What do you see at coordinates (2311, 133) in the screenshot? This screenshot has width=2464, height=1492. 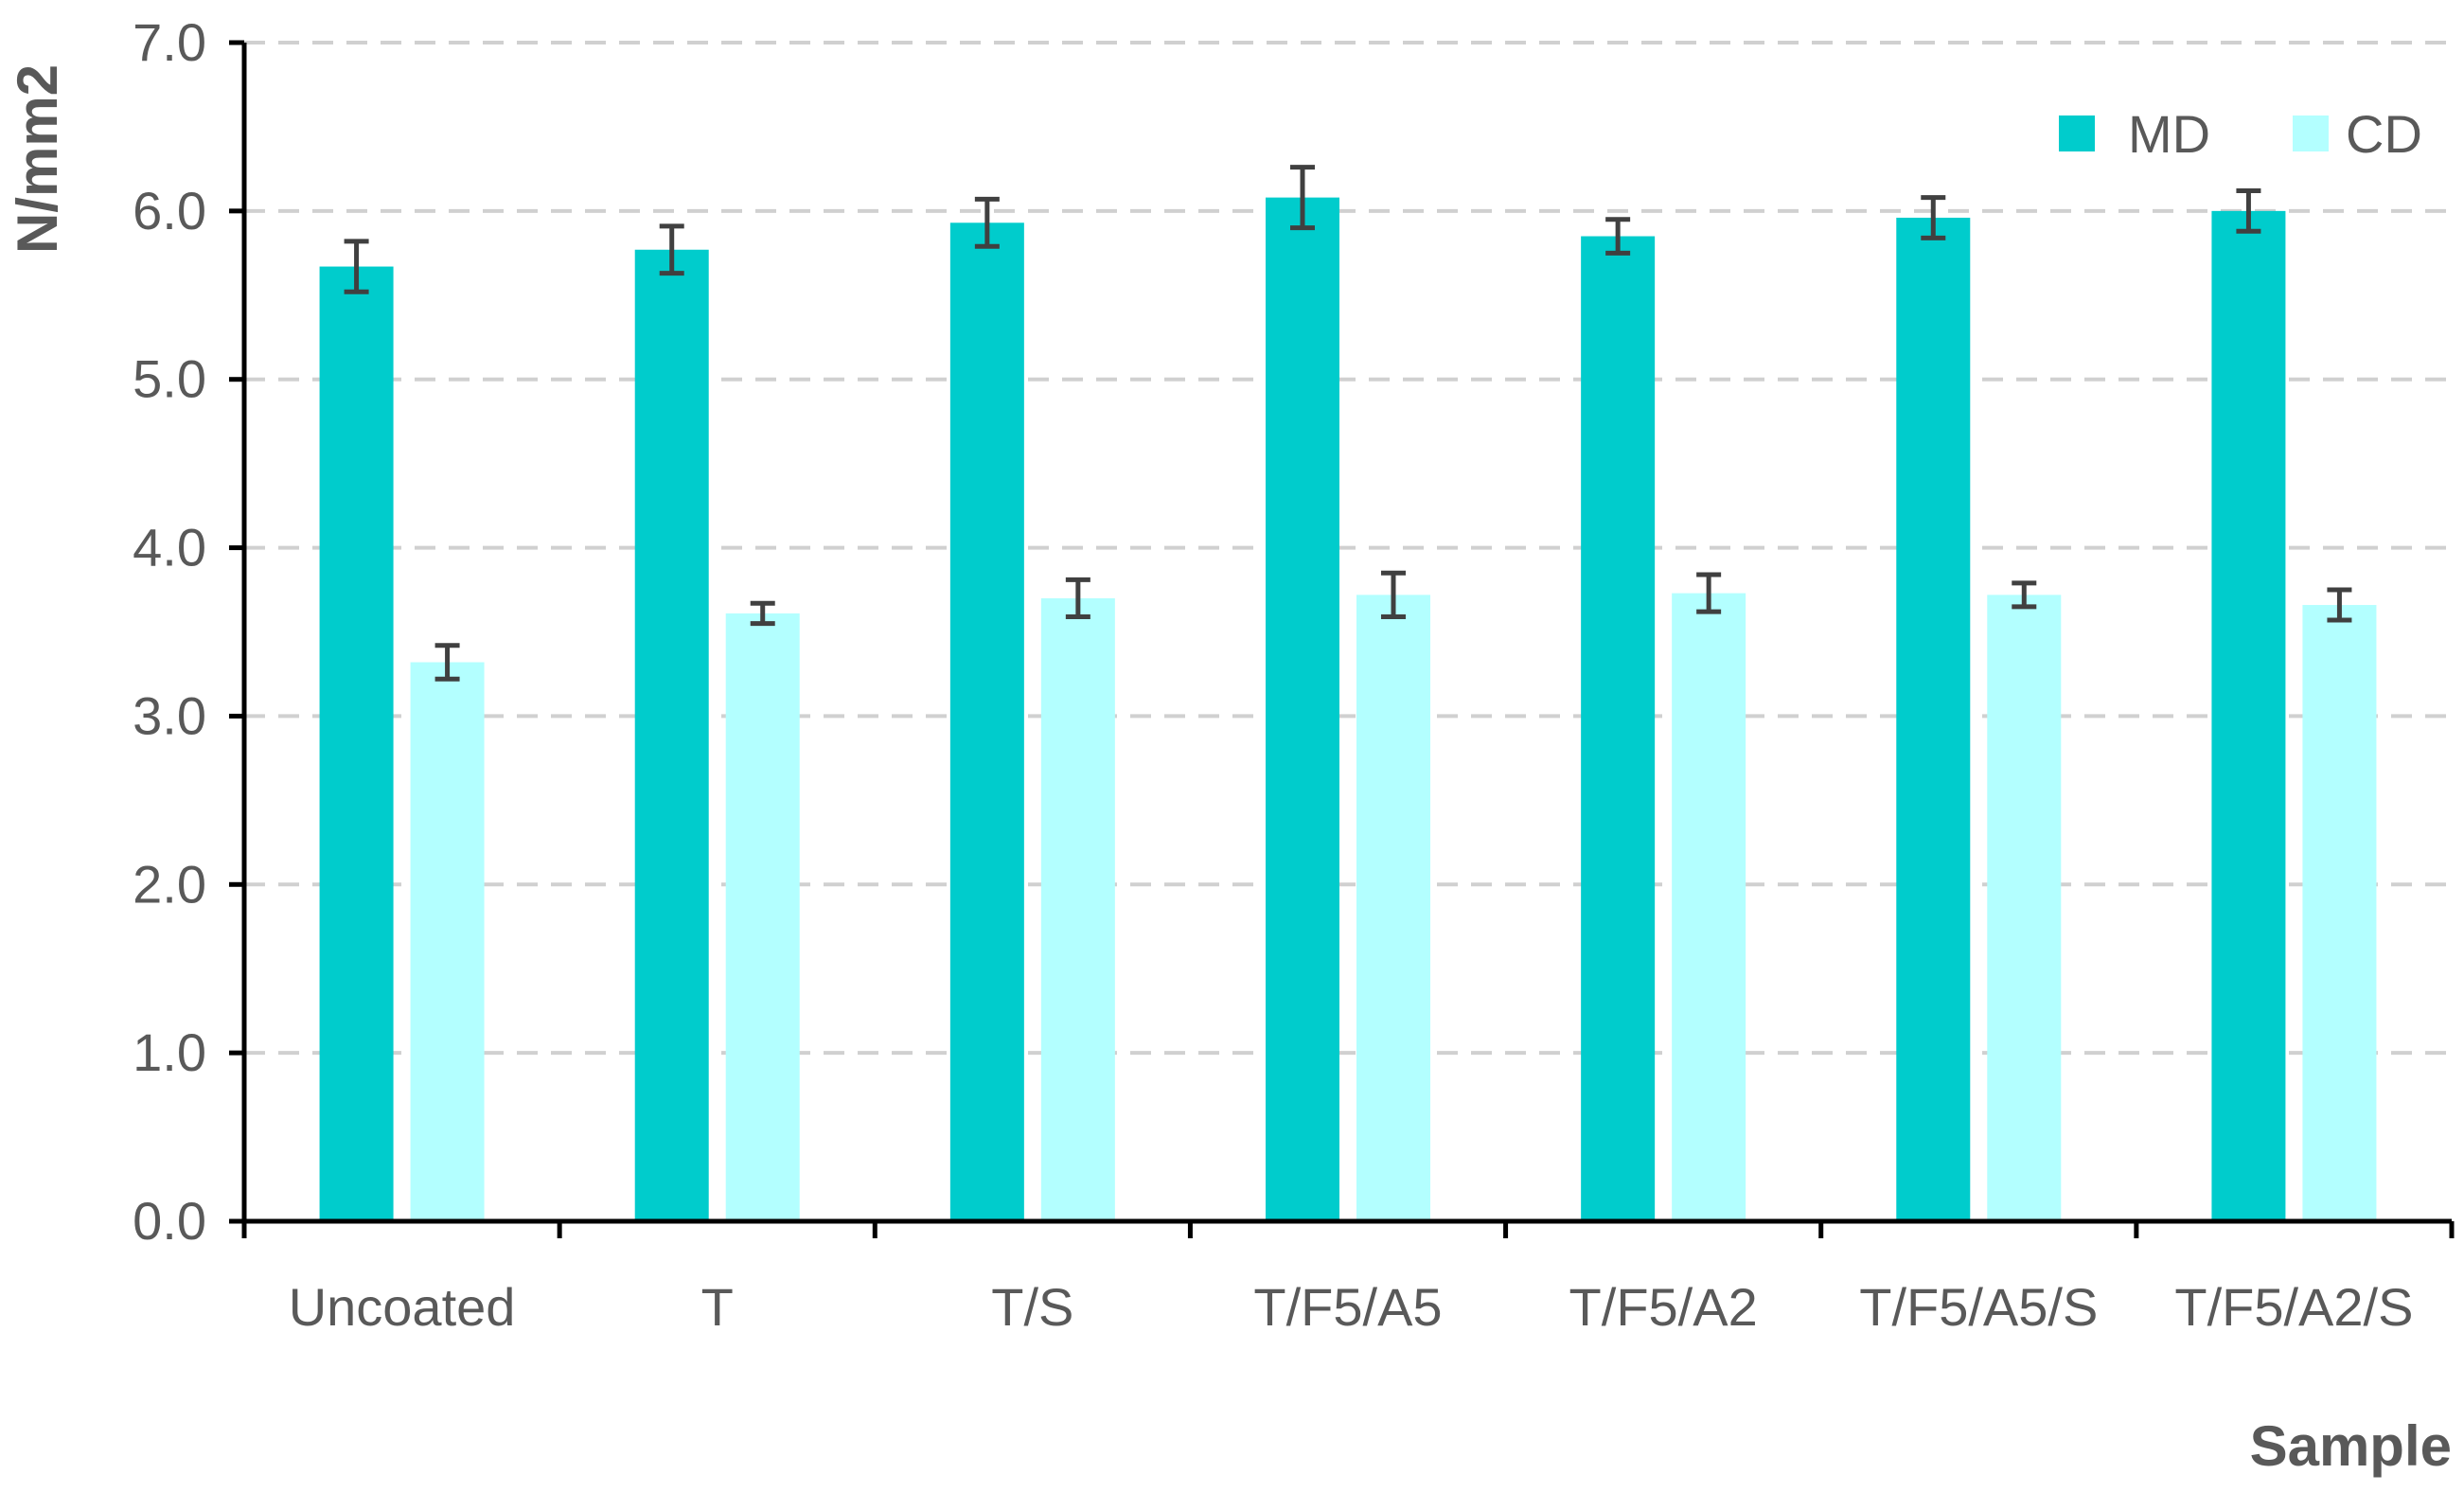 I see `legend-swatch-cd` at bounding box center [2311, 133].